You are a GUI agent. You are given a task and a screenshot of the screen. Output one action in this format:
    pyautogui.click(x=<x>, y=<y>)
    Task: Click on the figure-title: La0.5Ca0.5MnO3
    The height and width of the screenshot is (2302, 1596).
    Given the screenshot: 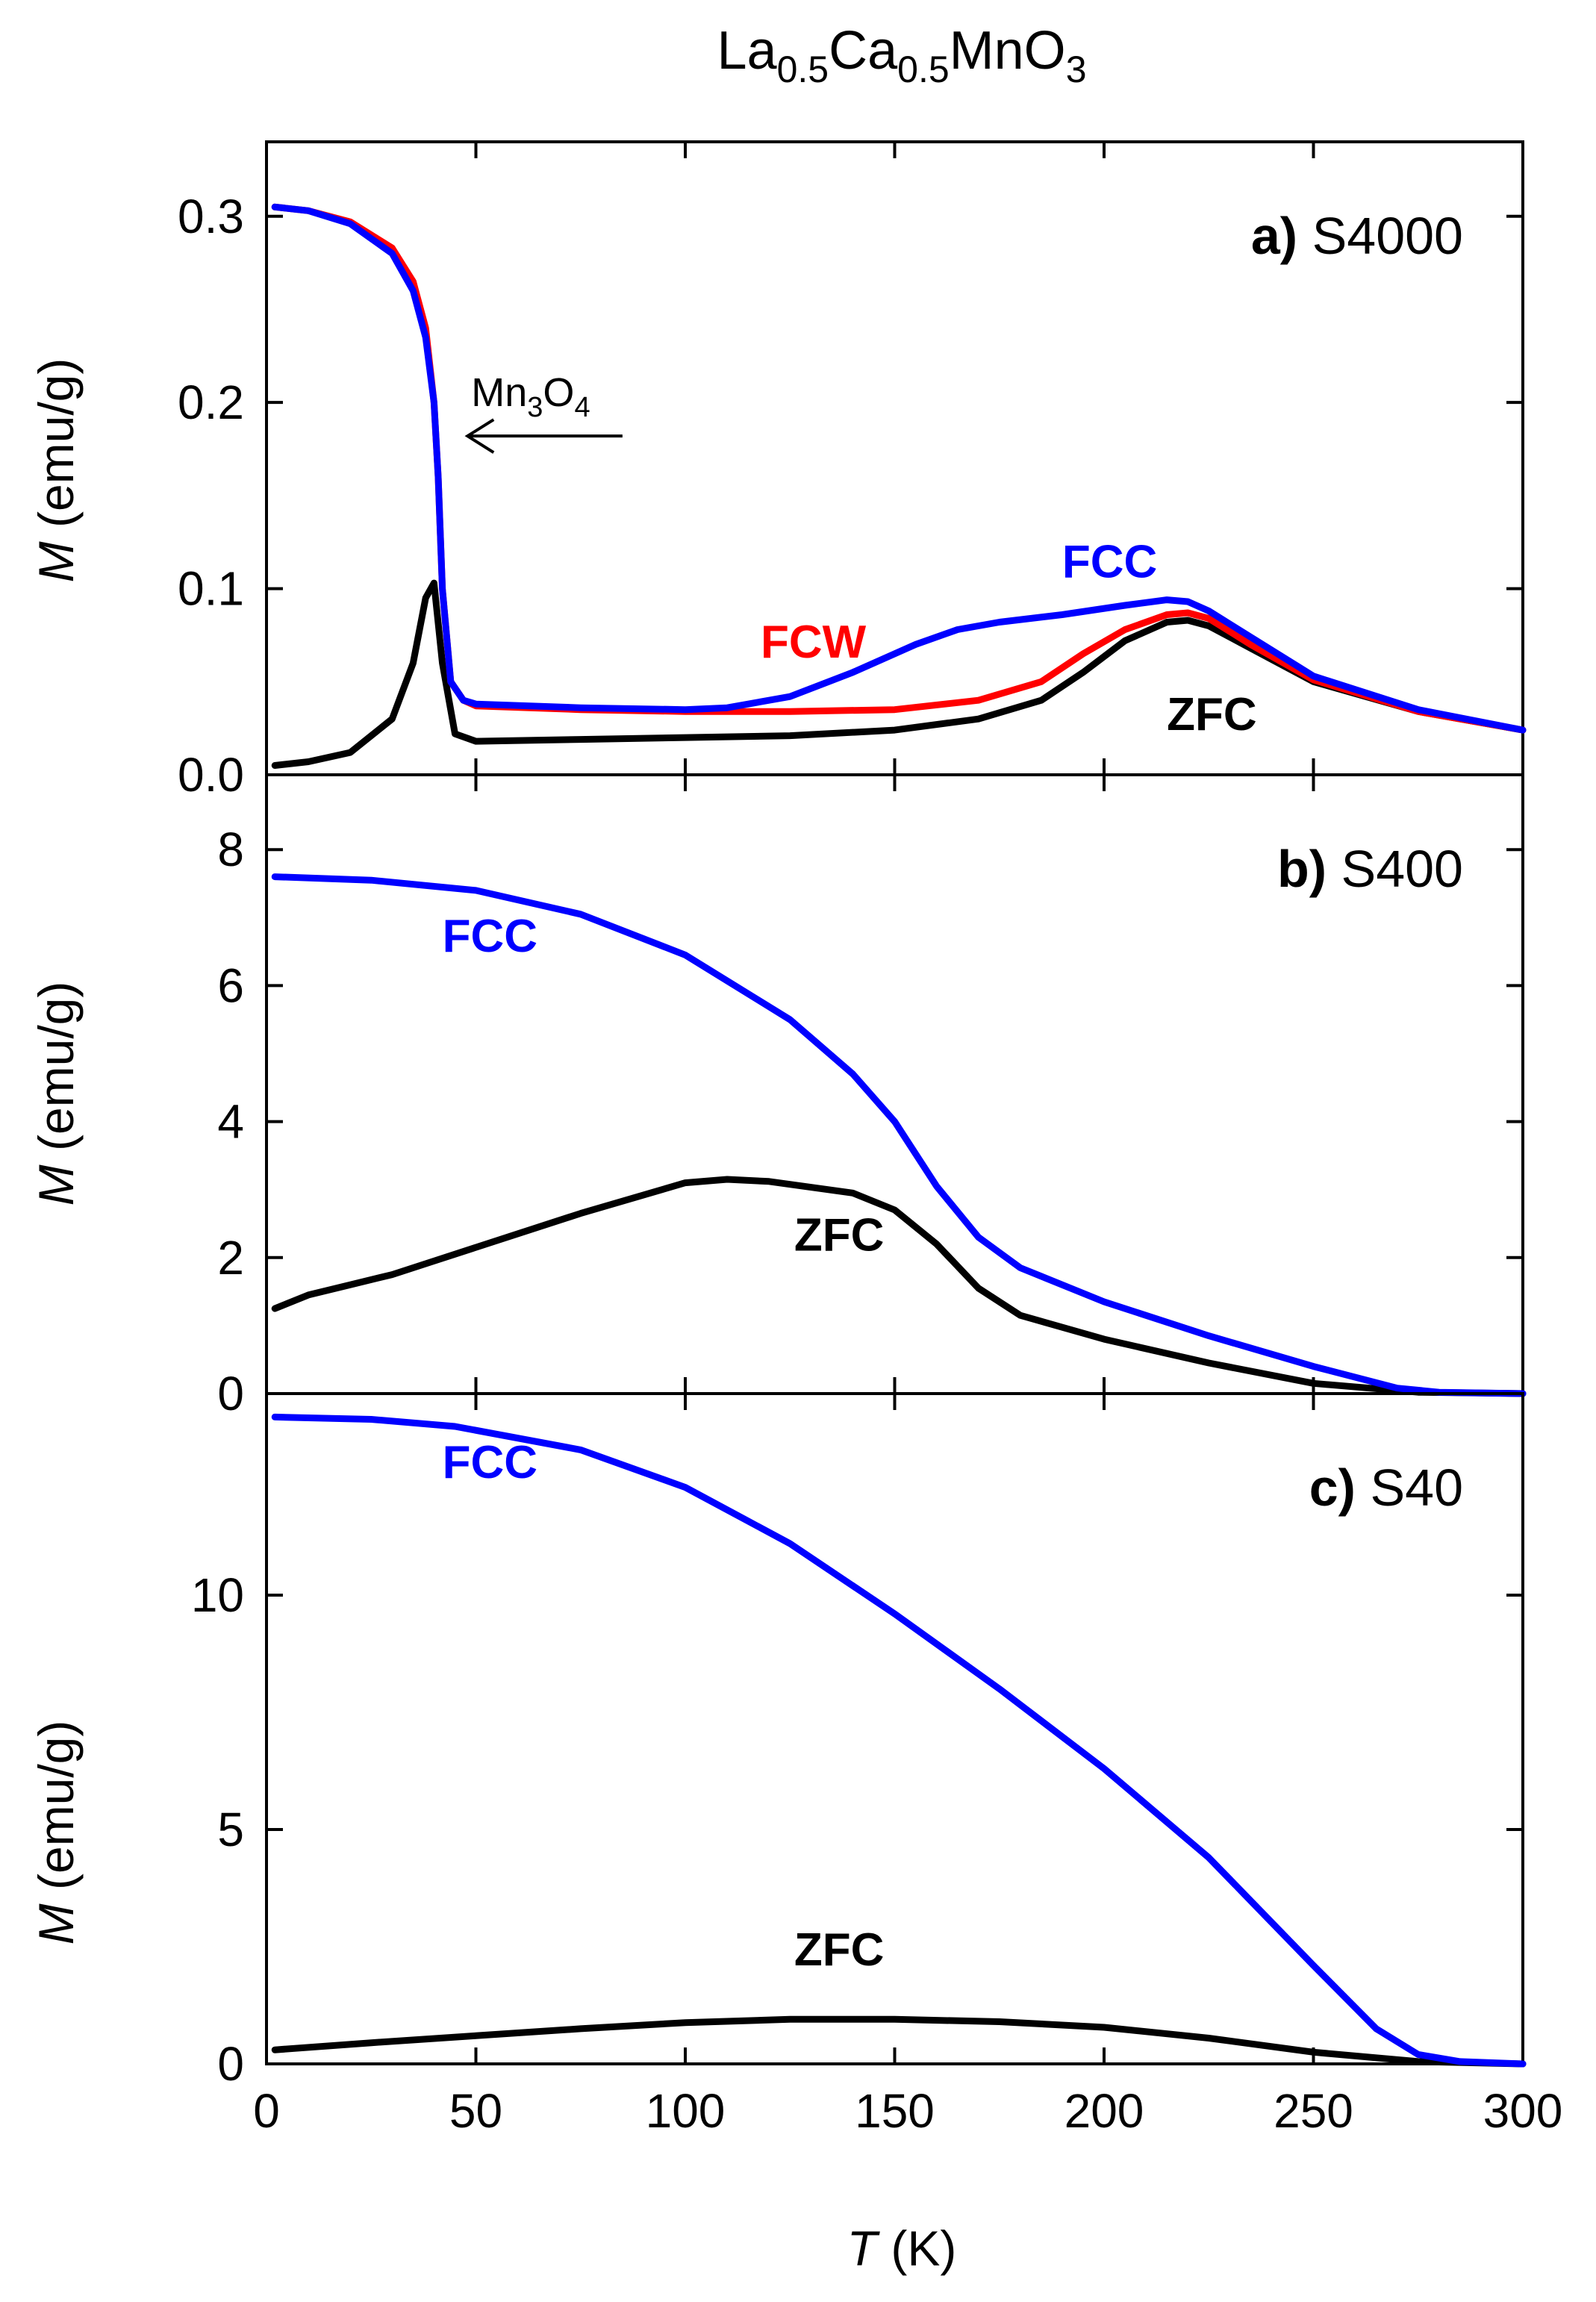 What is the action you would take?
    pyautogui.click(x=901, y=55)
    